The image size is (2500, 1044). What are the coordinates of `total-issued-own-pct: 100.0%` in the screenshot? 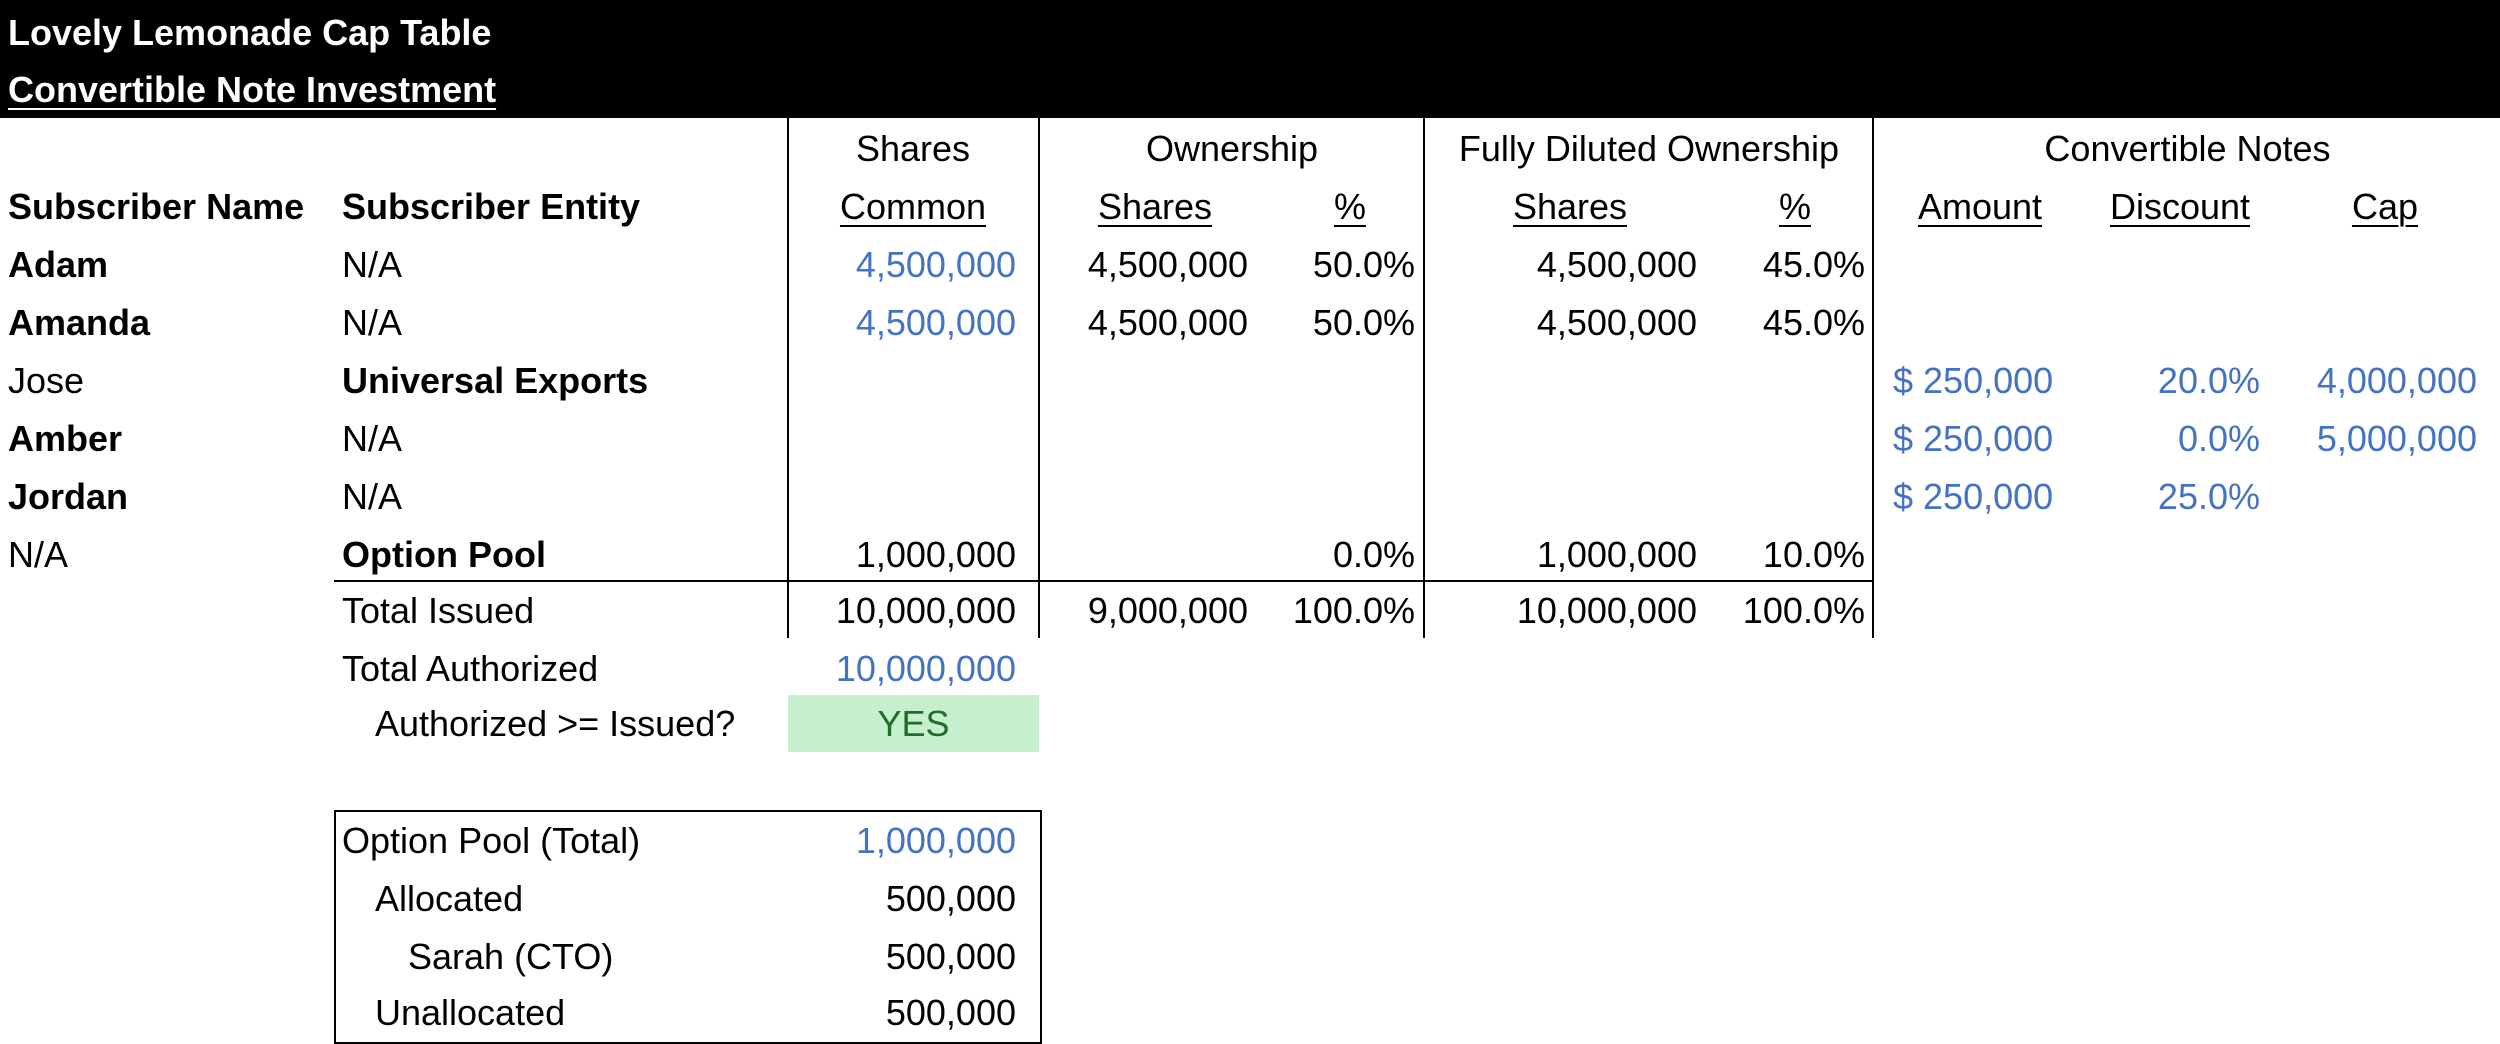 It's located at (1353, 610).